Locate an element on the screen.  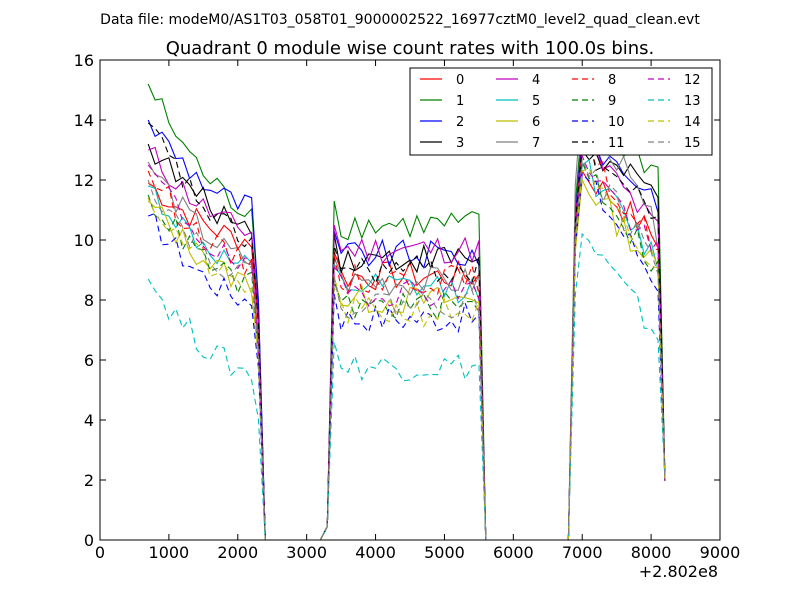
y-tick-label: 0 is located at coordinates (89, 540).